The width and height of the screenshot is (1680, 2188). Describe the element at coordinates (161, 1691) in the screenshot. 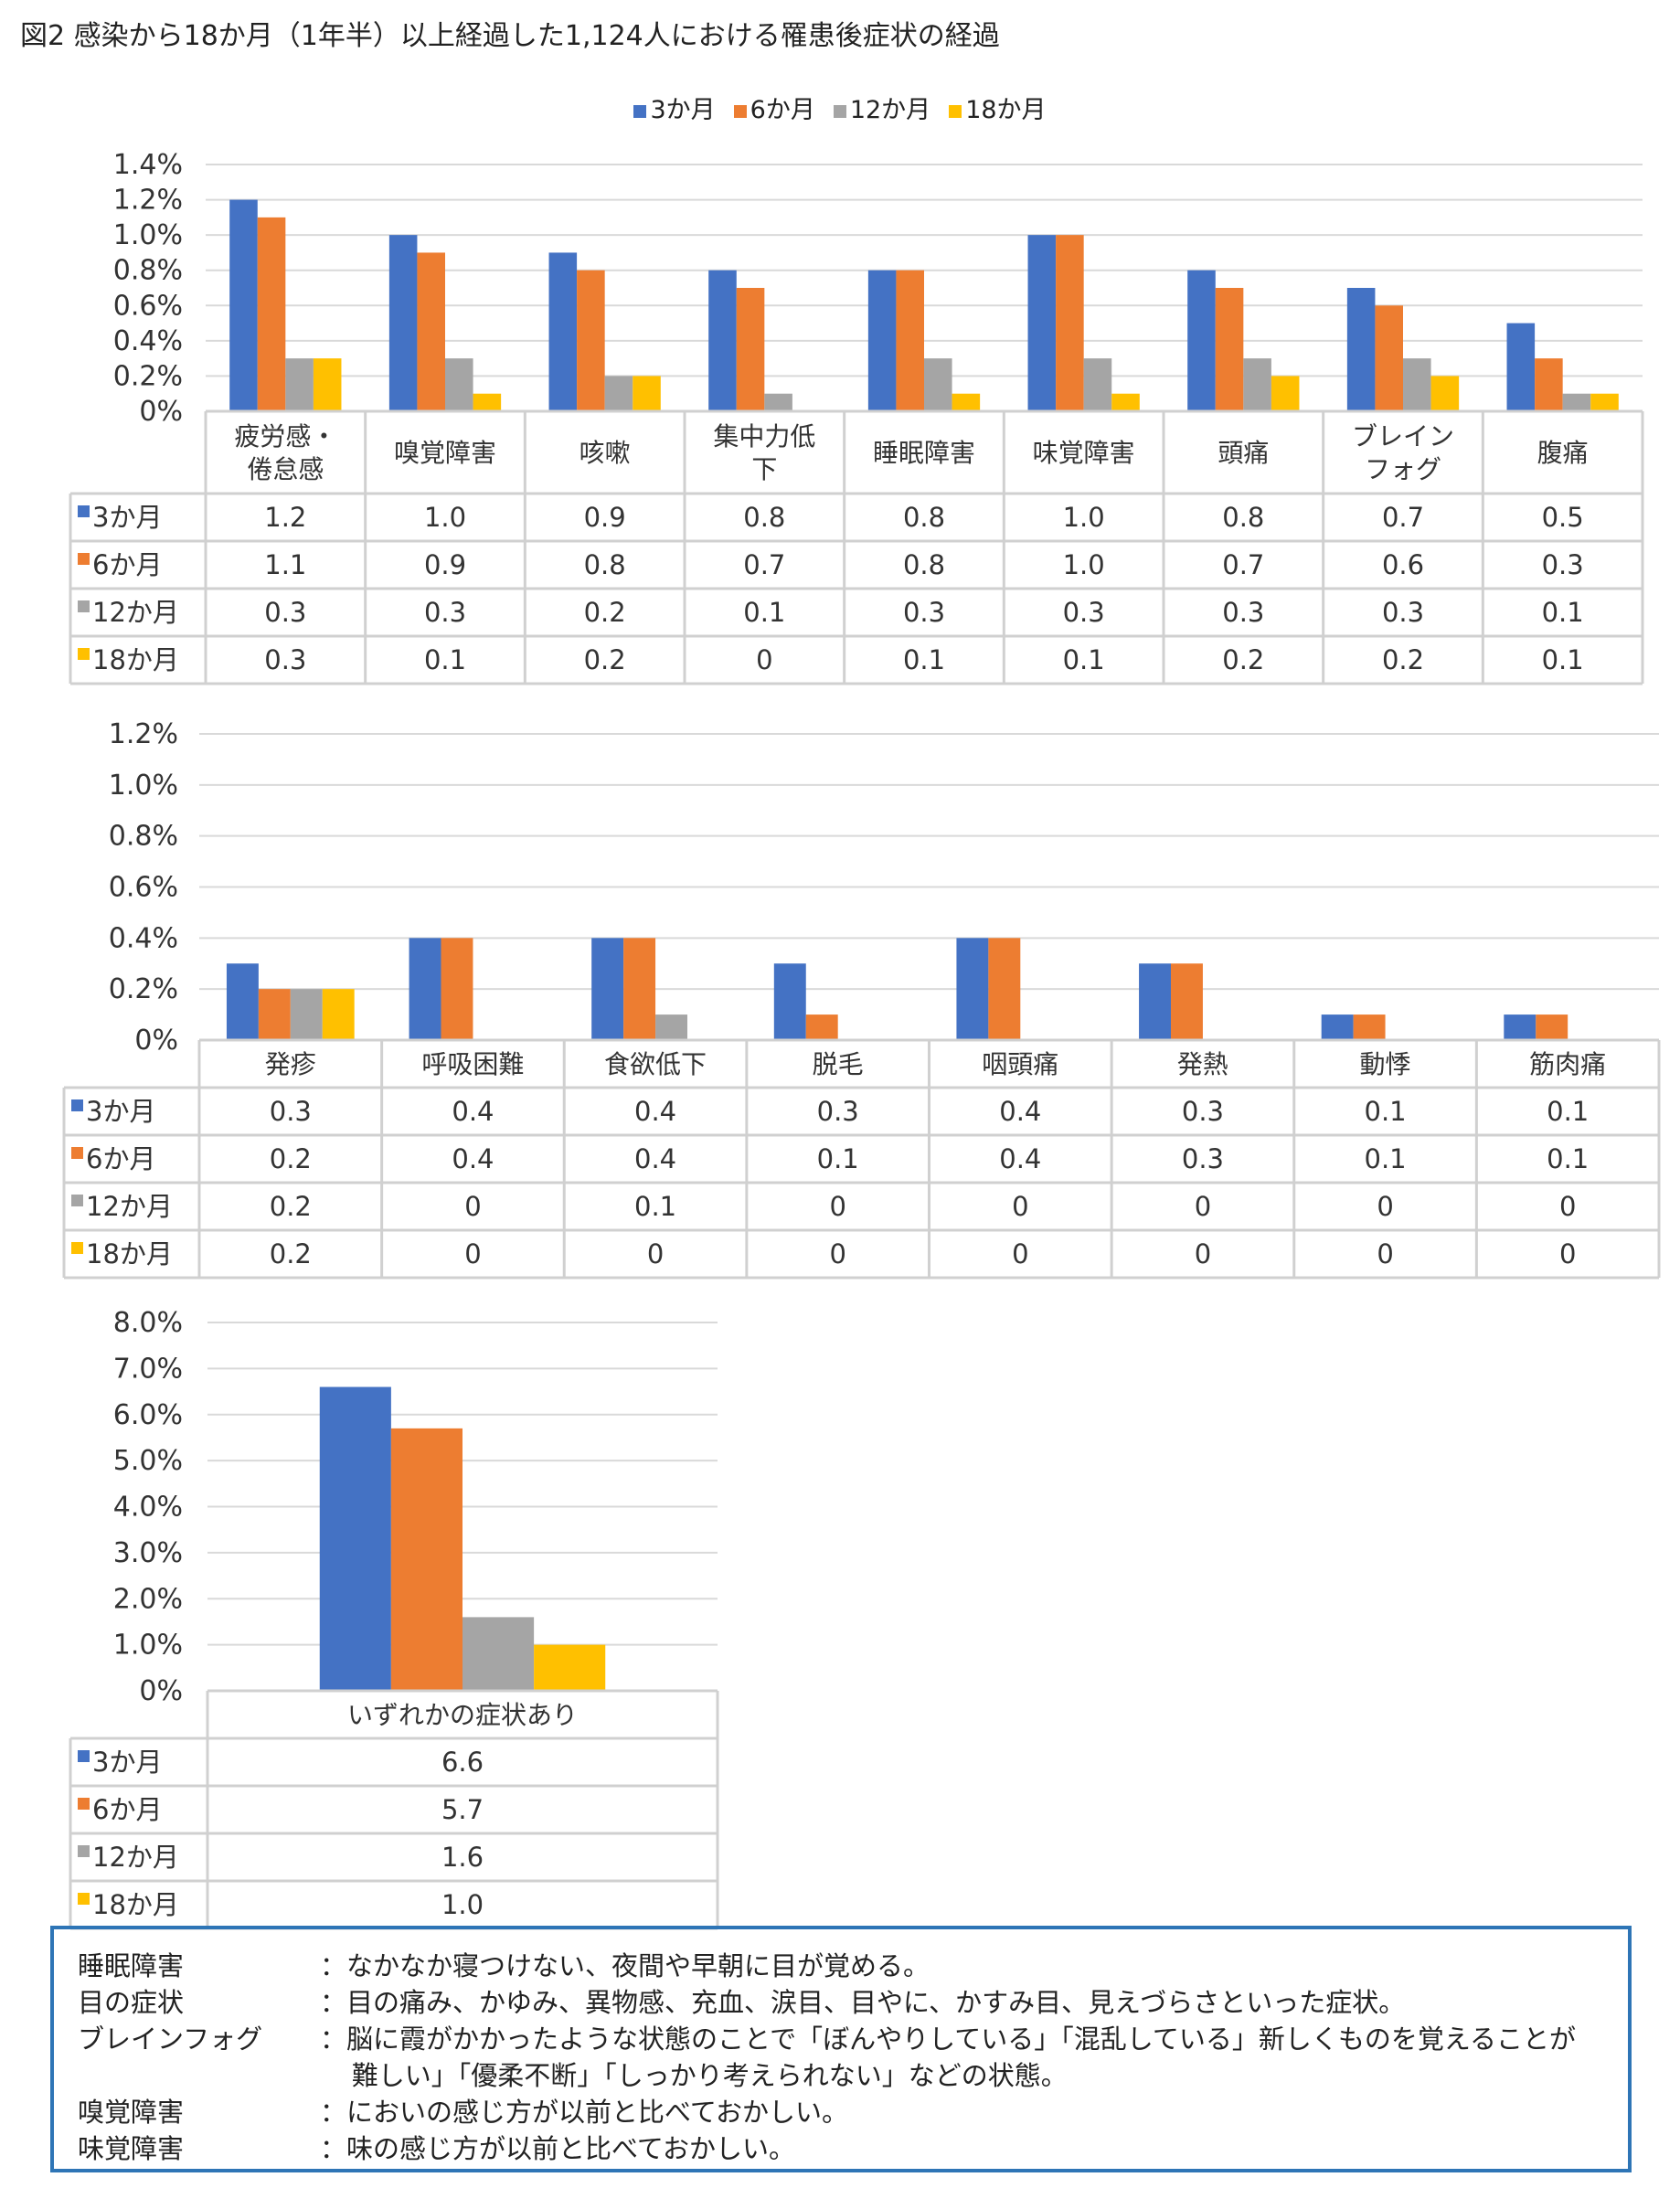

I see `y-tick-label: 0%` at that location.